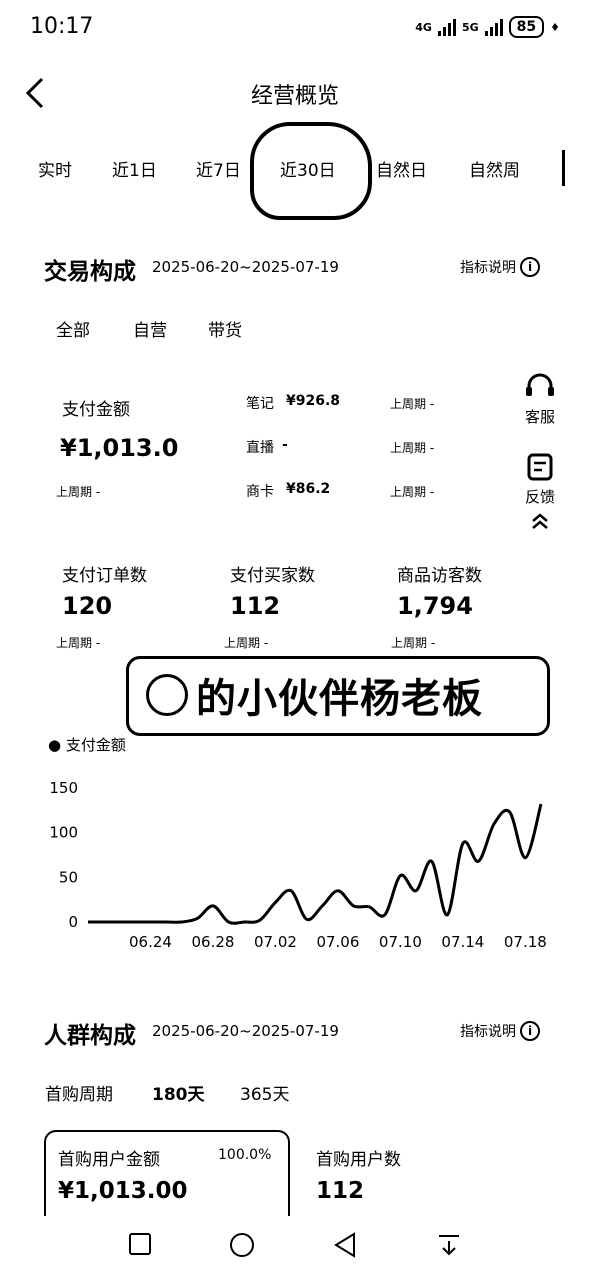  What do you see at coordinates (218, 171) in the screenshot?
I see `tab-7day: 近7日` at bounding box center [218, 171].